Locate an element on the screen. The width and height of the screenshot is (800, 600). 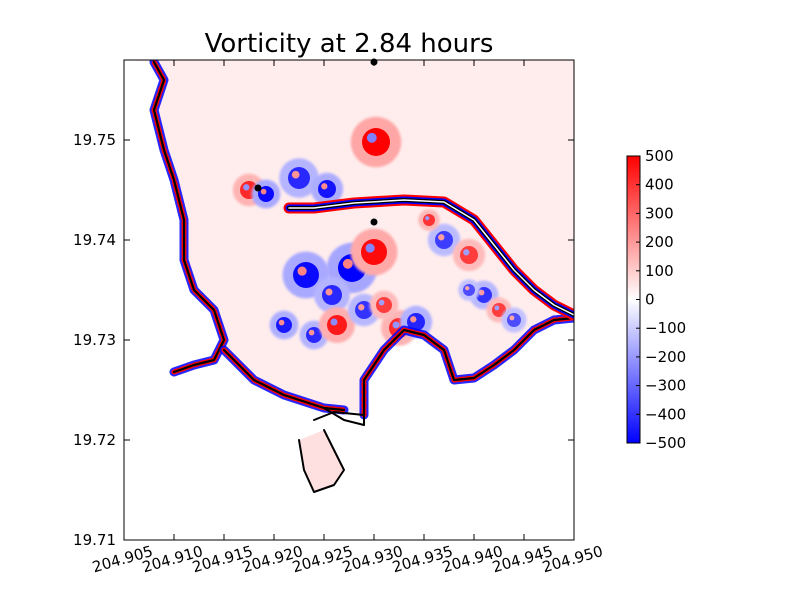
colorbar-axis: 500 400 300 200 100 0 −100 −200 −300 −400 −500 is located at coordinates (661, 299).